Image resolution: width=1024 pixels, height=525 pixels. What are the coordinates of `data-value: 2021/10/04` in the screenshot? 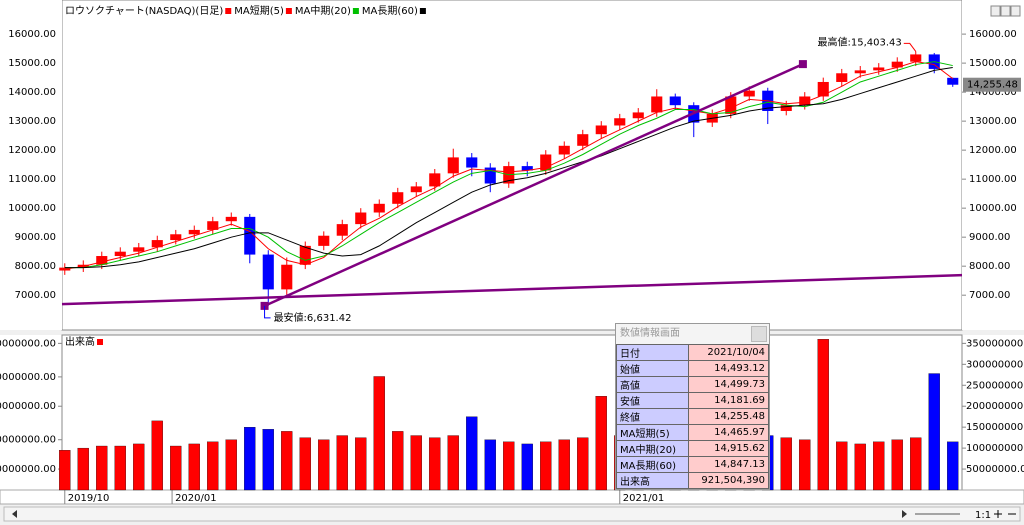 It's located at (728, 352).